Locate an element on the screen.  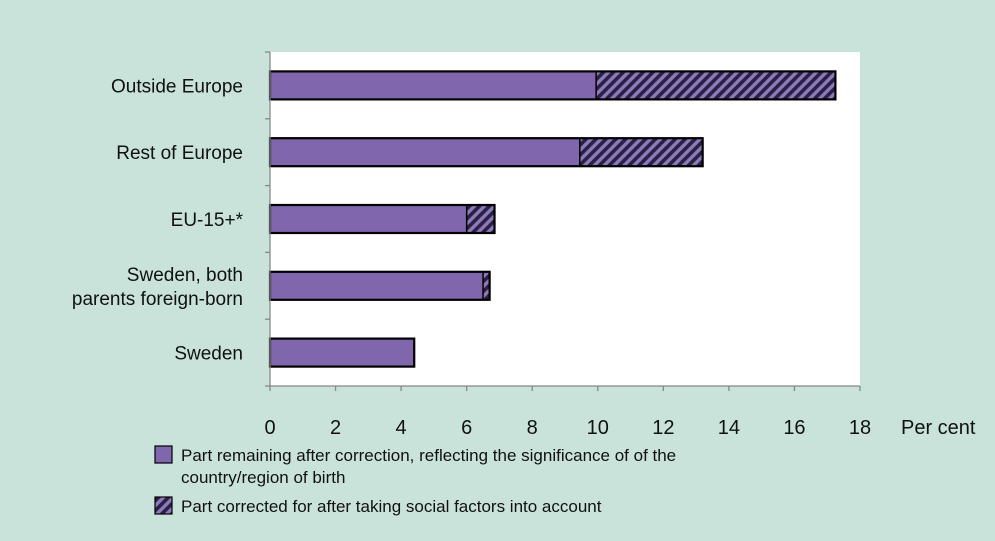
category-label: Sweden, both parents foreign-born is located at coordinates (157, 287).